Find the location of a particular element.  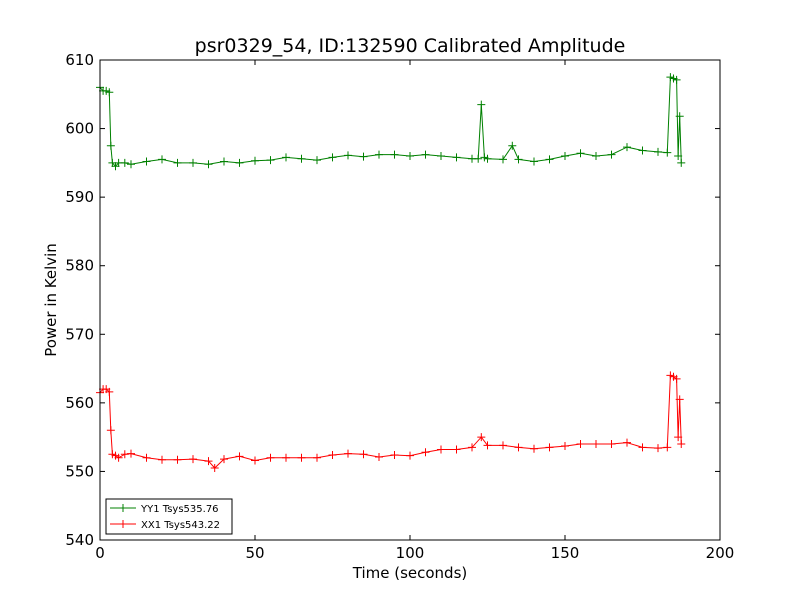

legend-marker-xx1 is located at coordinates (123, 524).